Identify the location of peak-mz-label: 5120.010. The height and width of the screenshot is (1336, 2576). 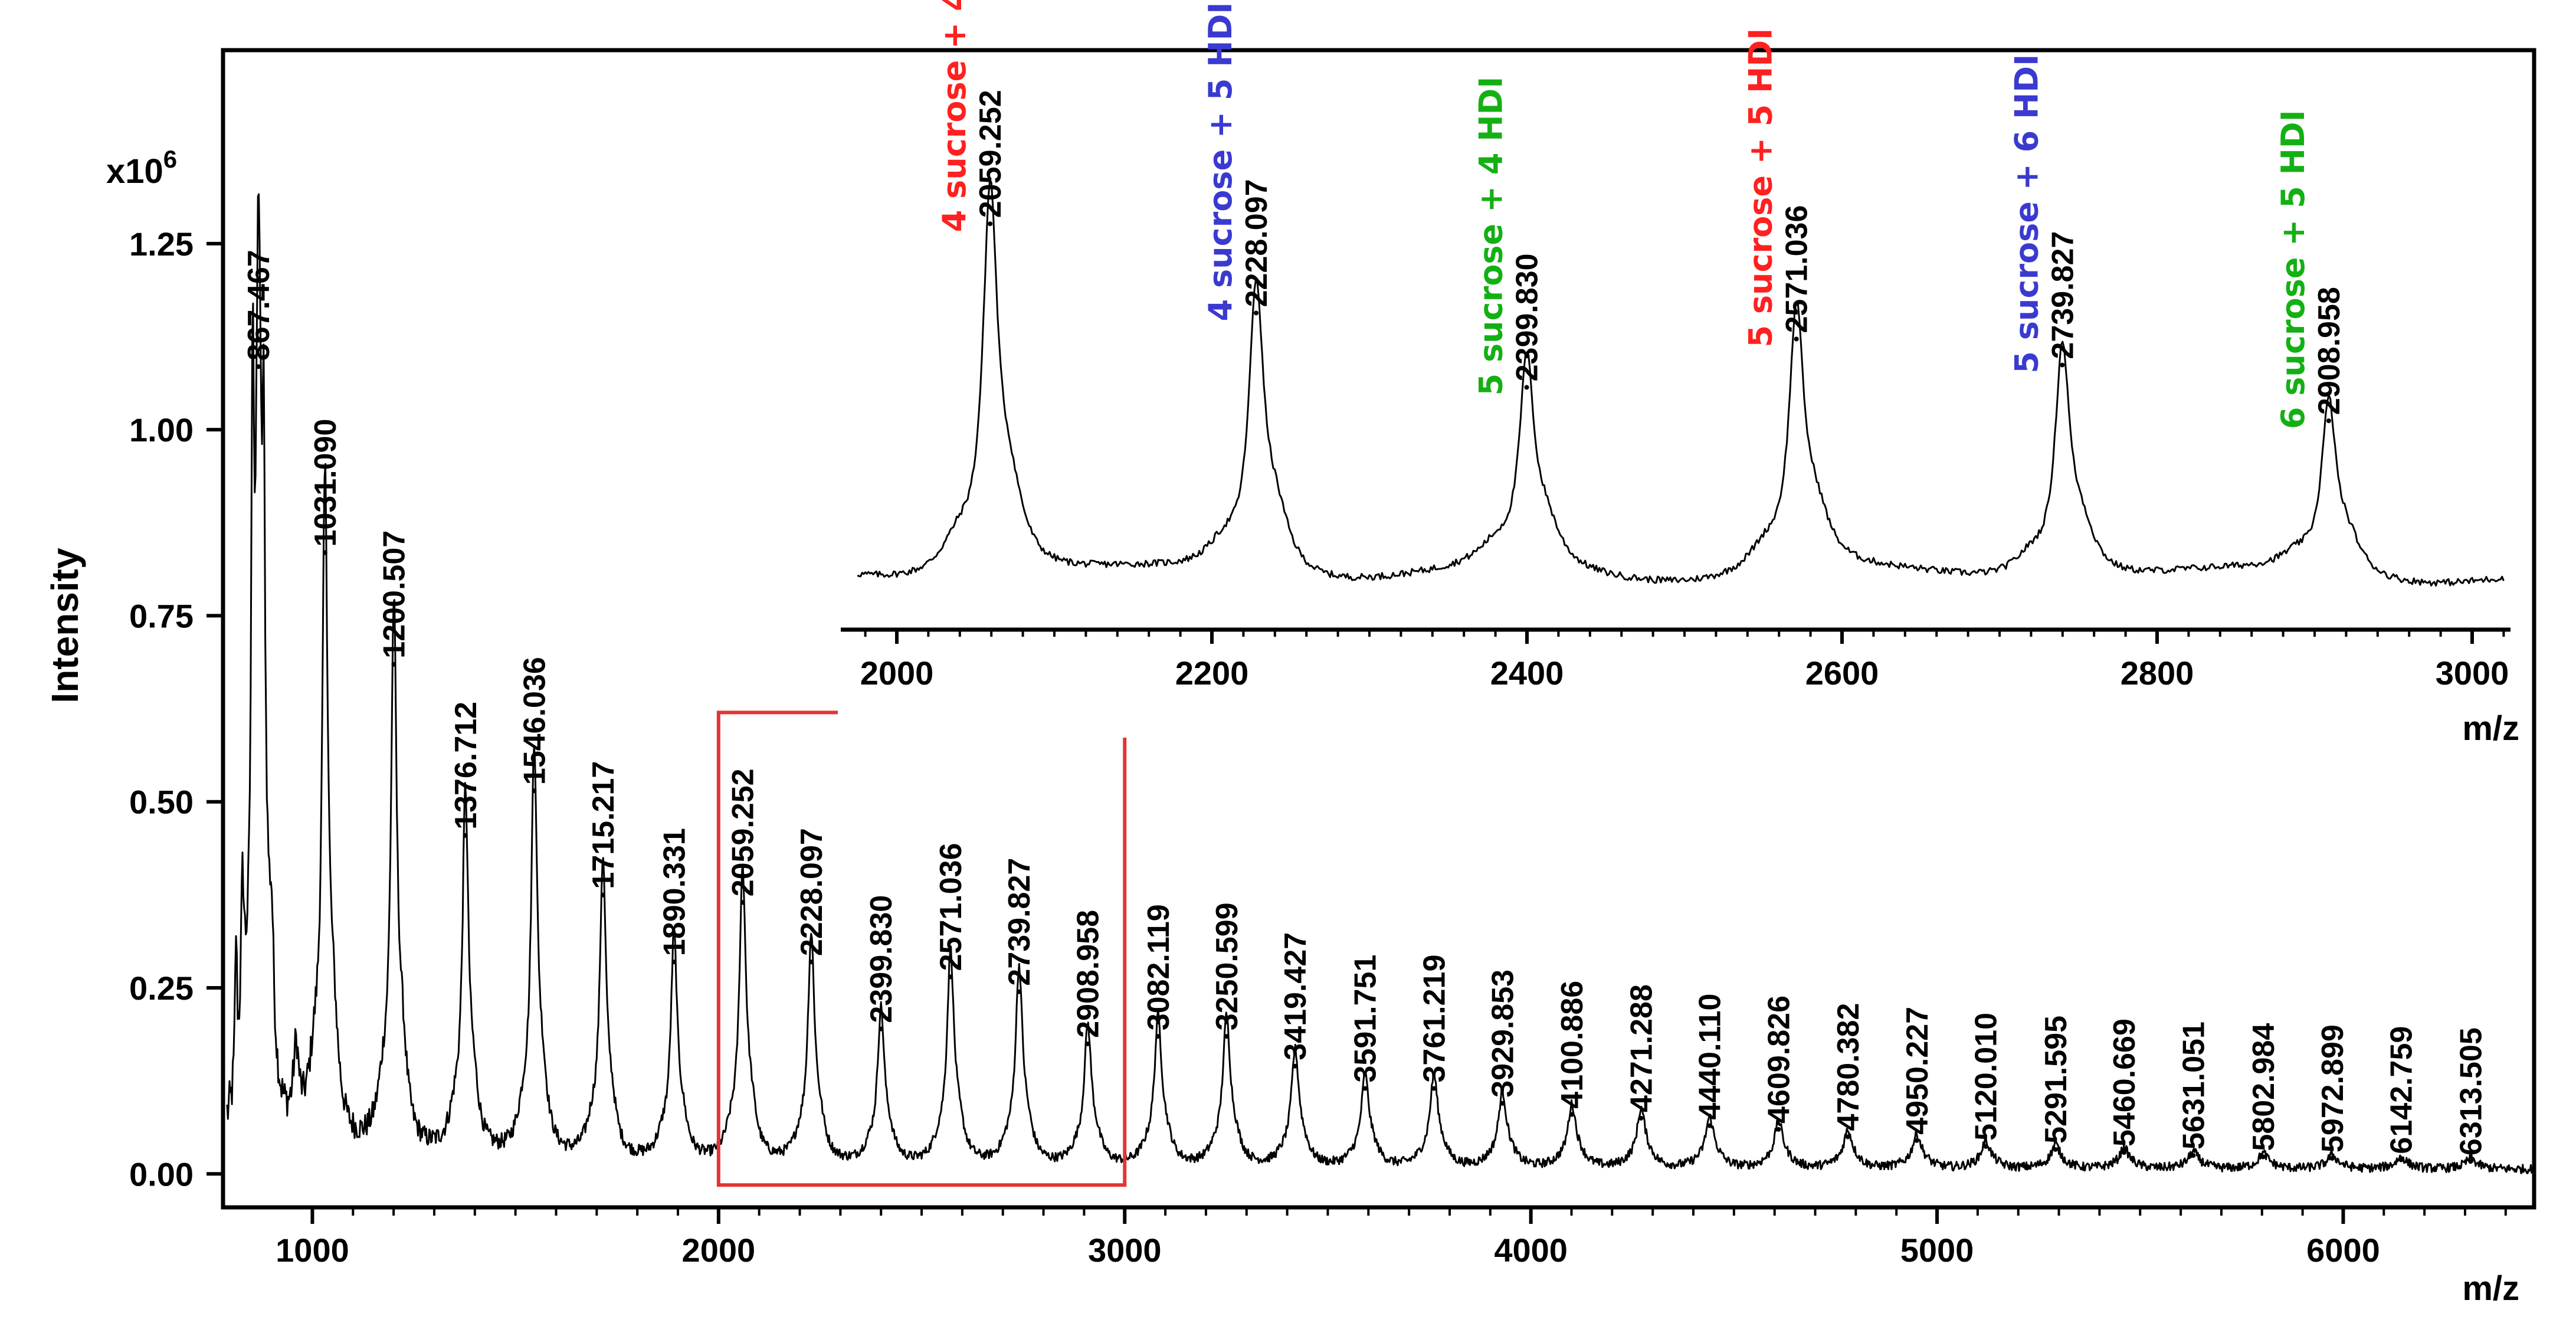
(1986, 1077).